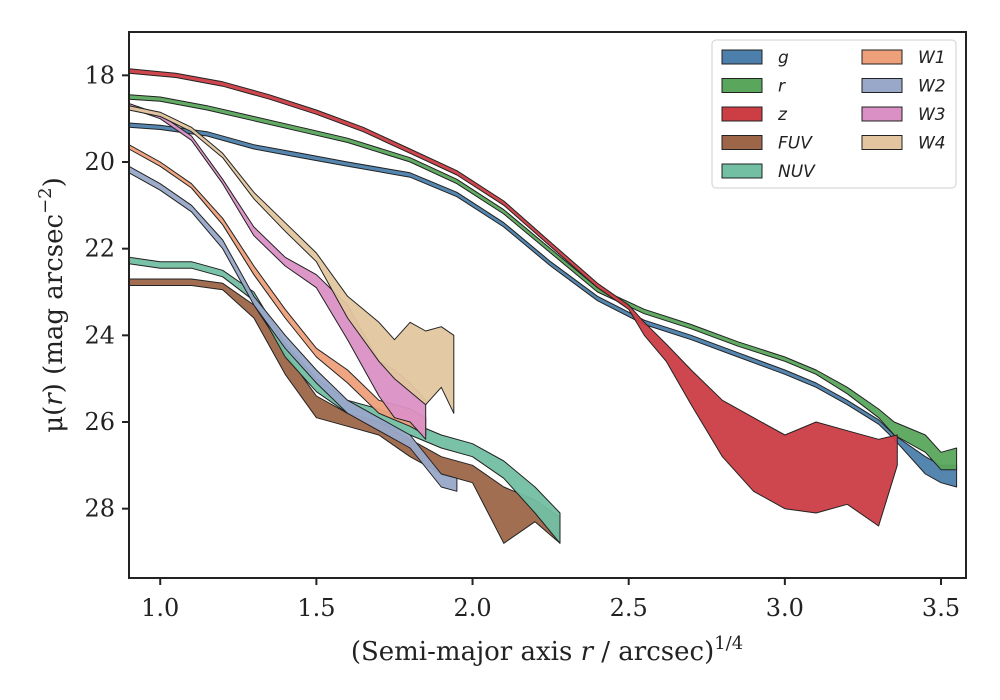 The height and width of the screenshot is (700, 1000). What do you see at coordinates (742, 171) in the screenshot?
I see `legend-swatch-nuv` at bounding box center [742, 171].